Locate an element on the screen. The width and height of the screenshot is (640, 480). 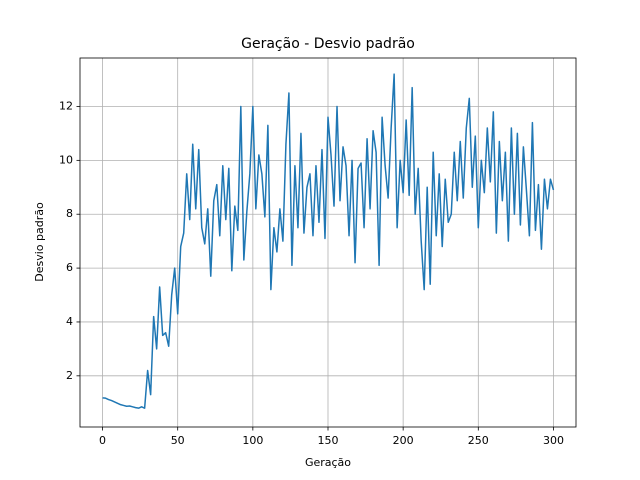
x-tick-label: 150 is located at coordinates (328, 440).